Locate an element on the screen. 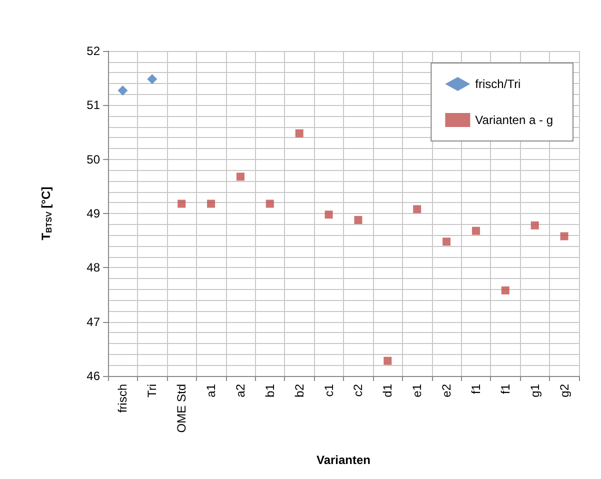  x-tick-label: OME Std is located at coordinates (181, 408).